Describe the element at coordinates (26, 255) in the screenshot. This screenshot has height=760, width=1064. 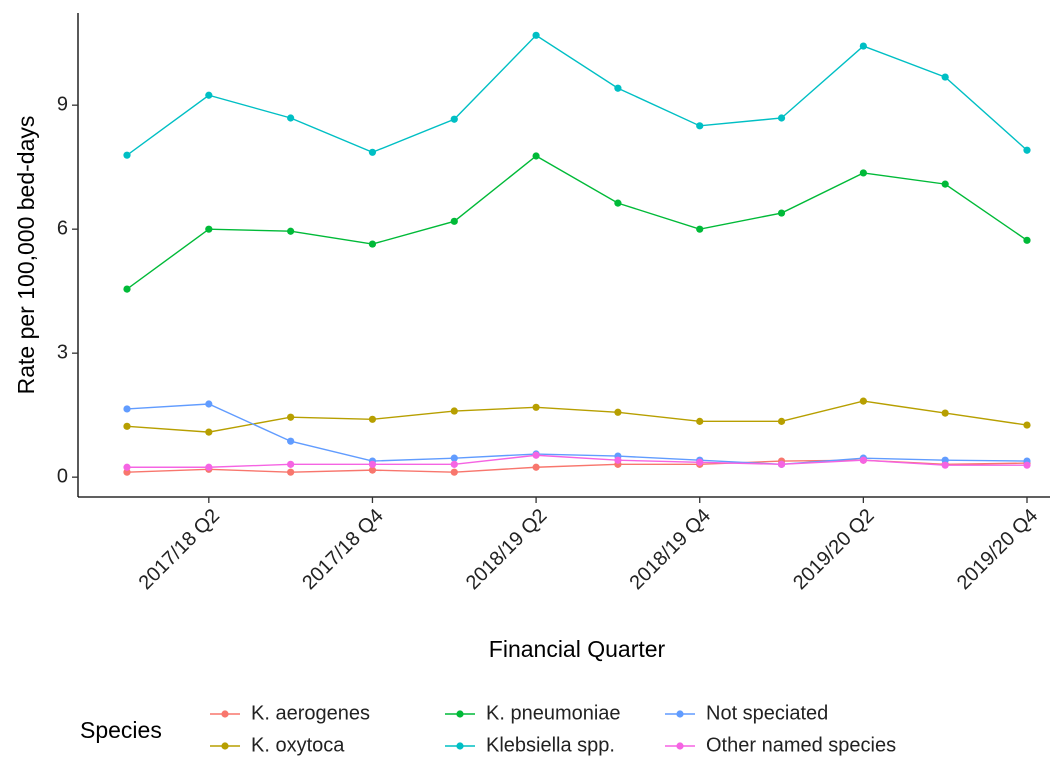
I see `y-axis-title: Rate per 100,000 bed-days` at that location.